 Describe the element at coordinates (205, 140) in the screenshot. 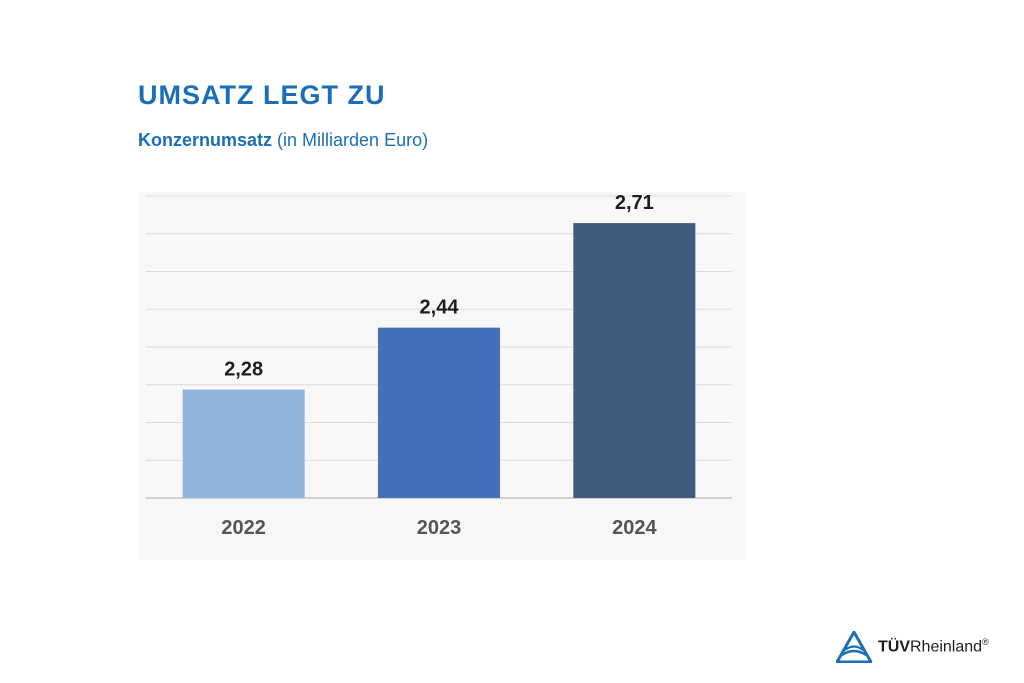

I see `subtitle-bold: Konzernumsatz` at that location.